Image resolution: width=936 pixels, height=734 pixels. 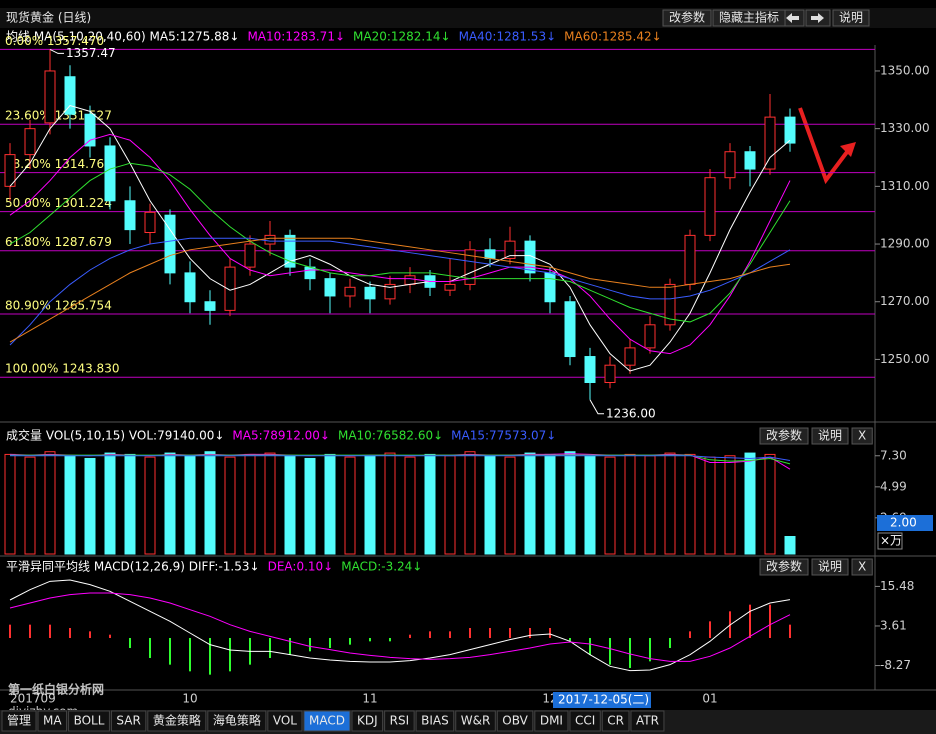 What do you see at coordinates (596, 407) in the screenshot?
I see `annotation-leader` at bounding box center [596, 407].